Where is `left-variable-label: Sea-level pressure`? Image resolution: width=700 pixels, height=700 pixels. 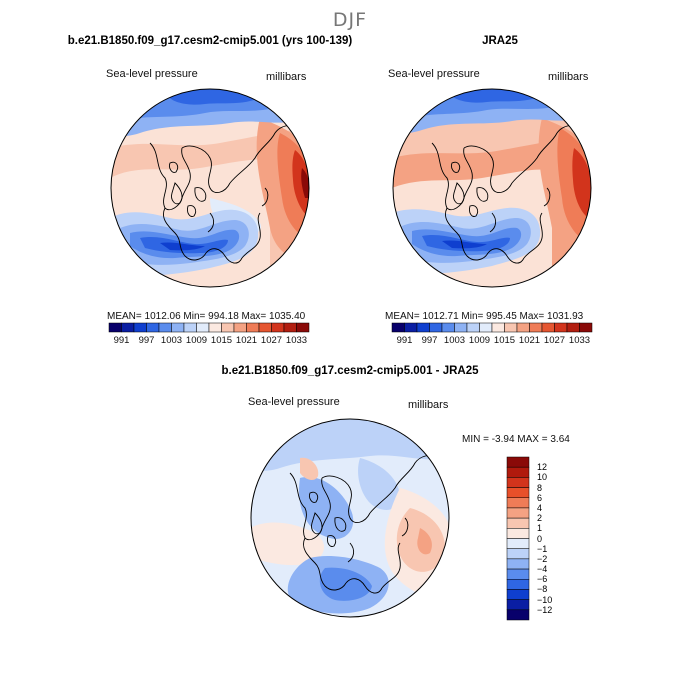
left-variable-label: Sea-level pressure is located at coordinates (152, 74).